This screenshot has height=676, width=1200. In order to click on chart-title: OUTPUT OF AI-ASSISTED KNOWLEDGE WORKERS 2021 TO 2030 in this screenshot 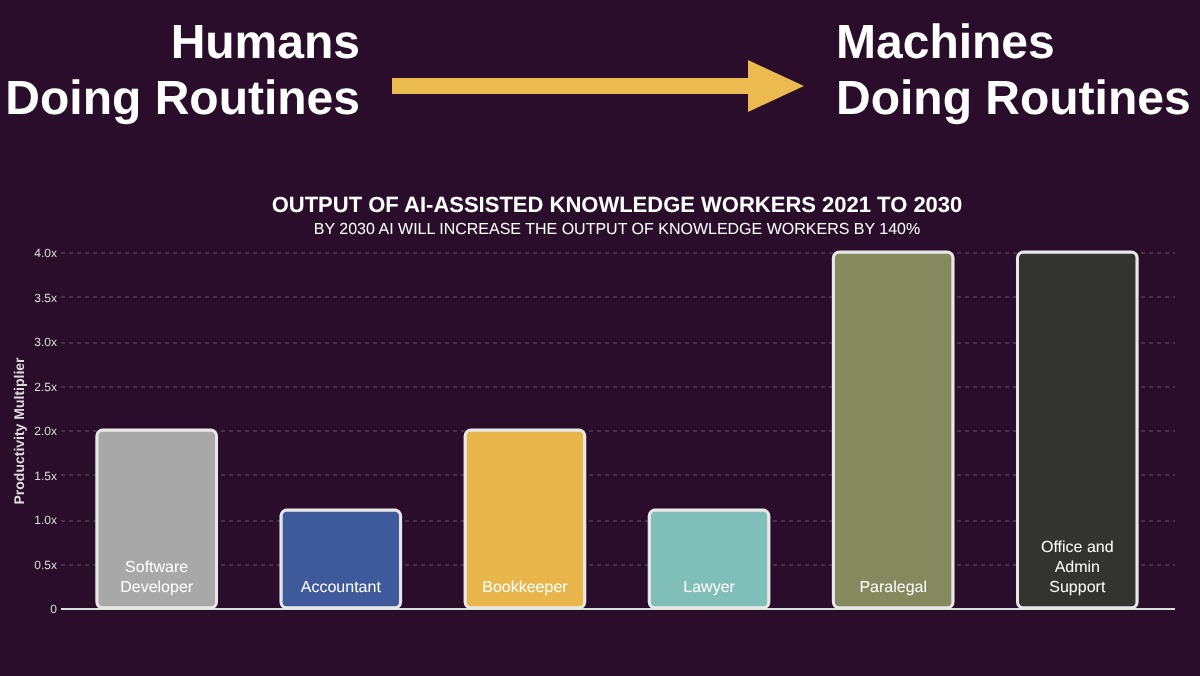, I will do `click(617, 206)`.